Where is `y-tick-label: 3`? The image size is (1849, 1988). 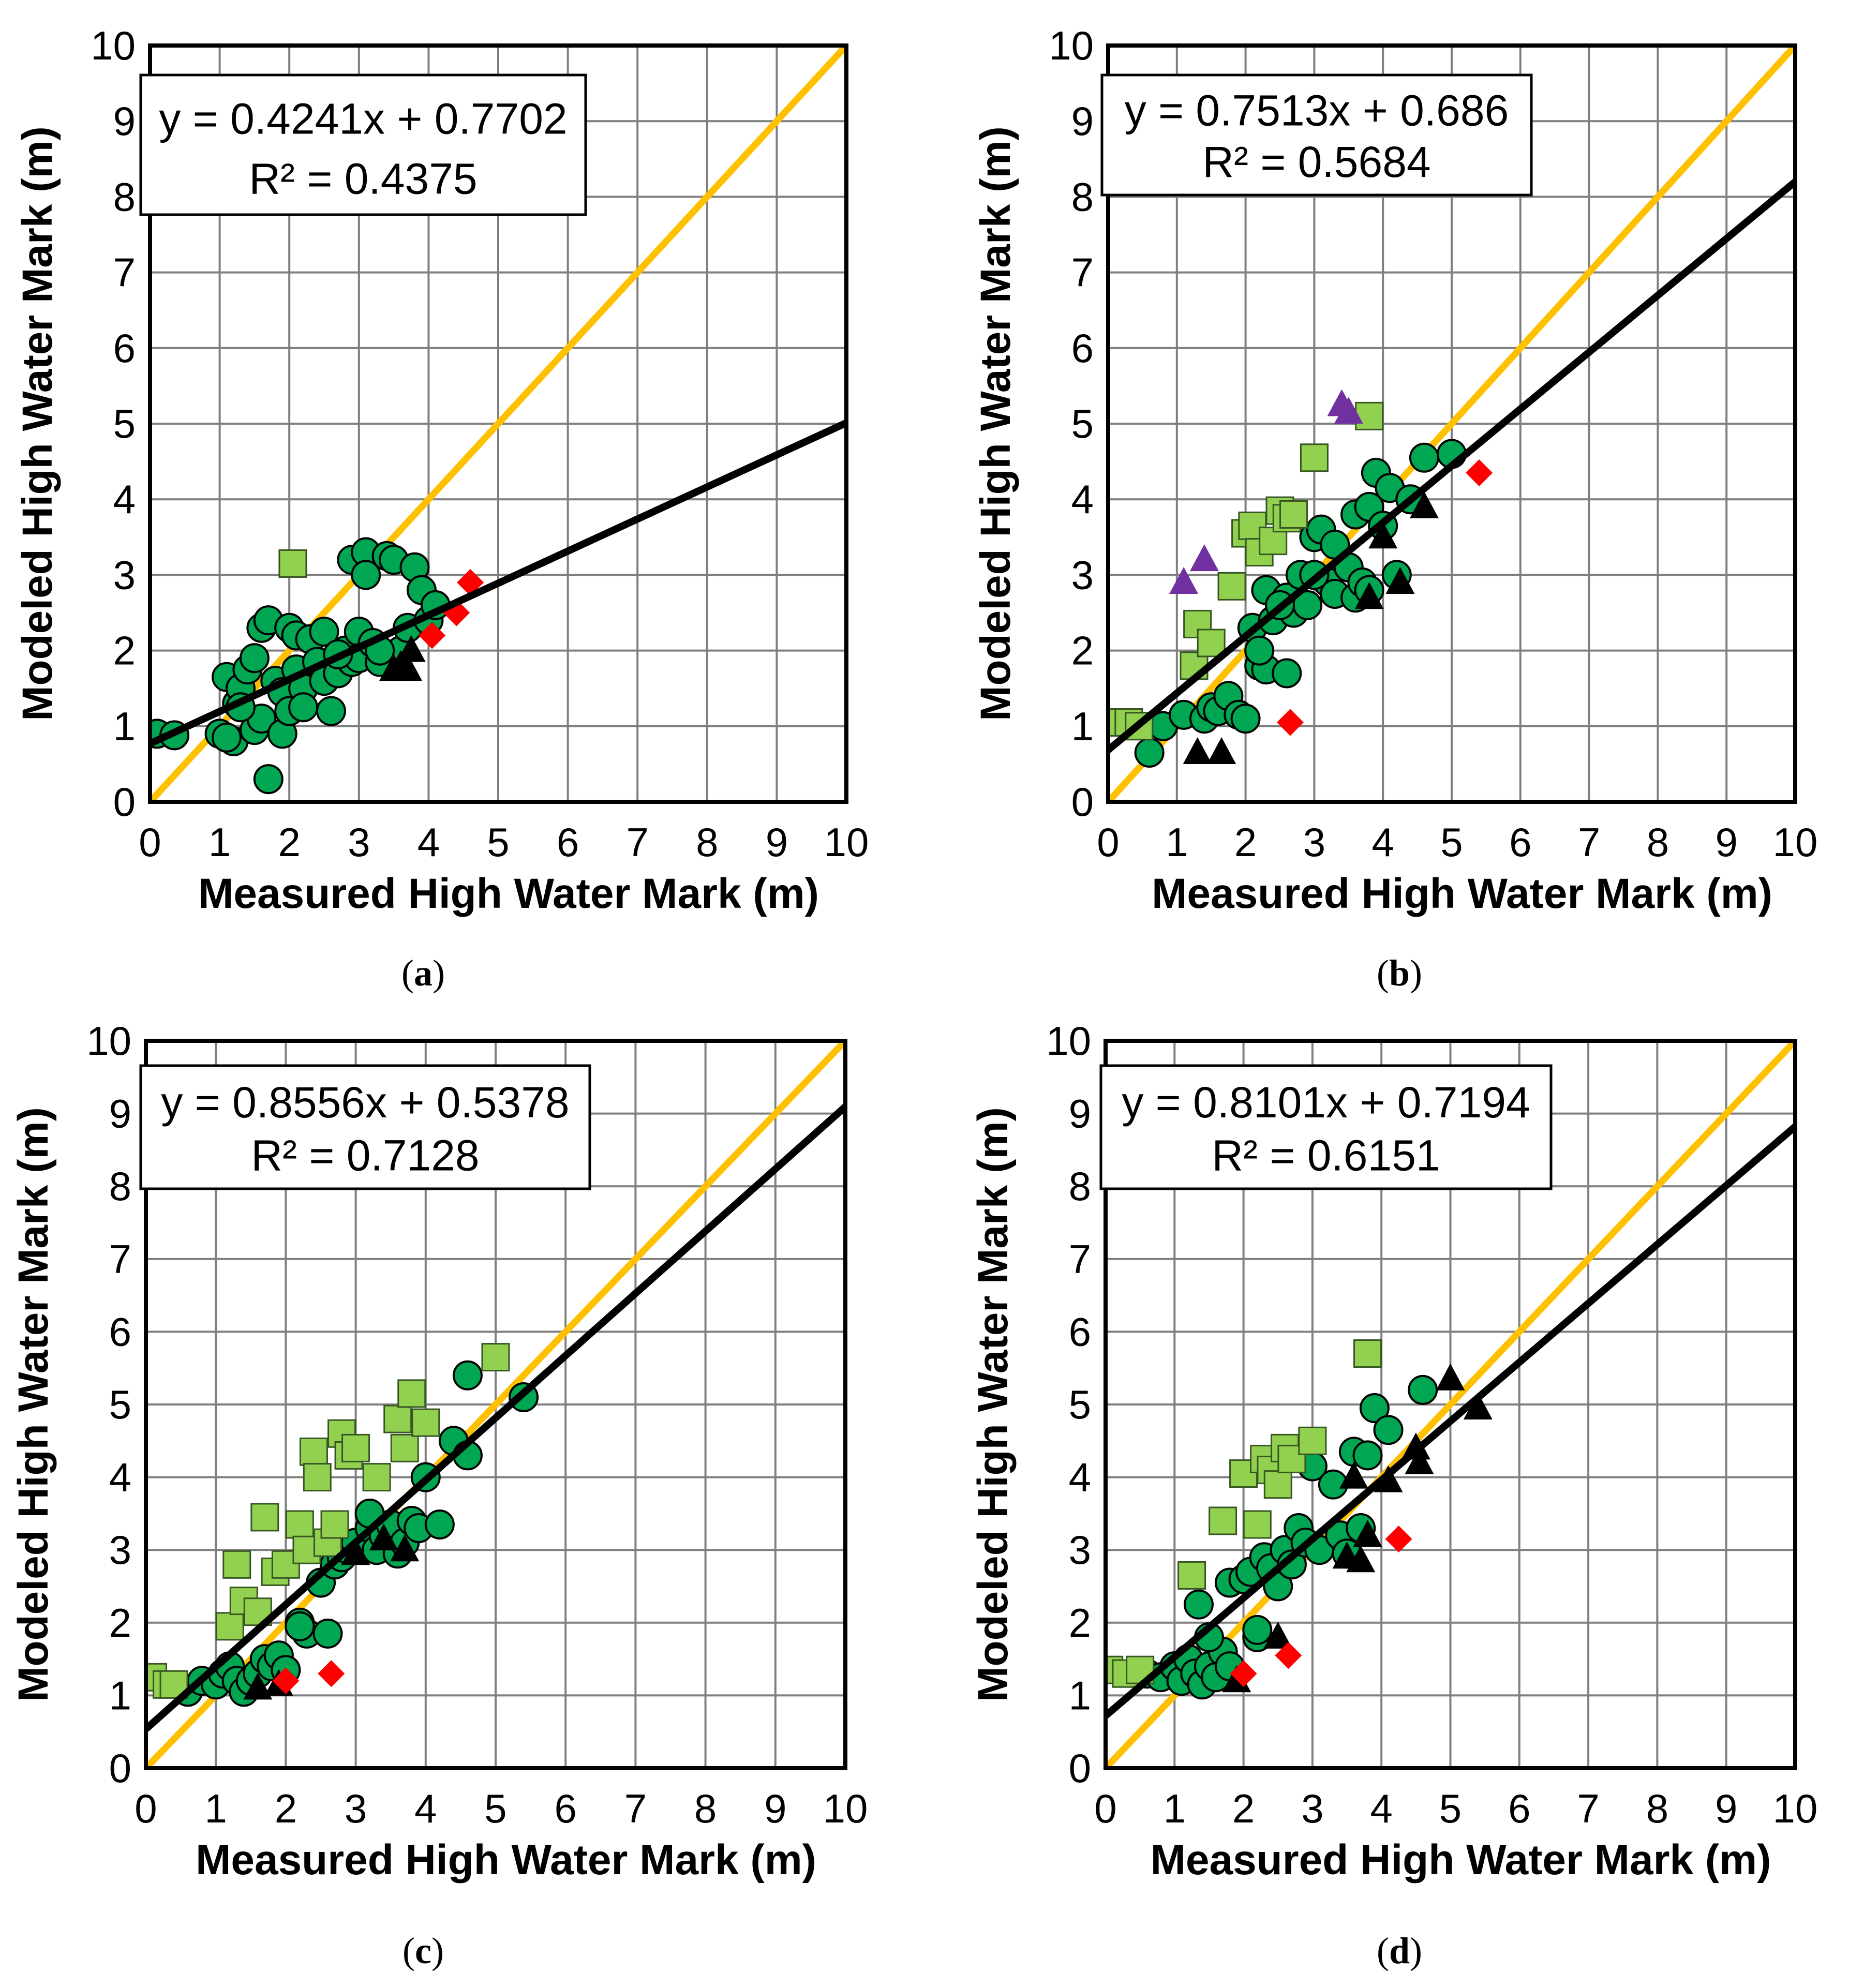 y-tick-label: 3 is located at coordinates (1080, 1550).